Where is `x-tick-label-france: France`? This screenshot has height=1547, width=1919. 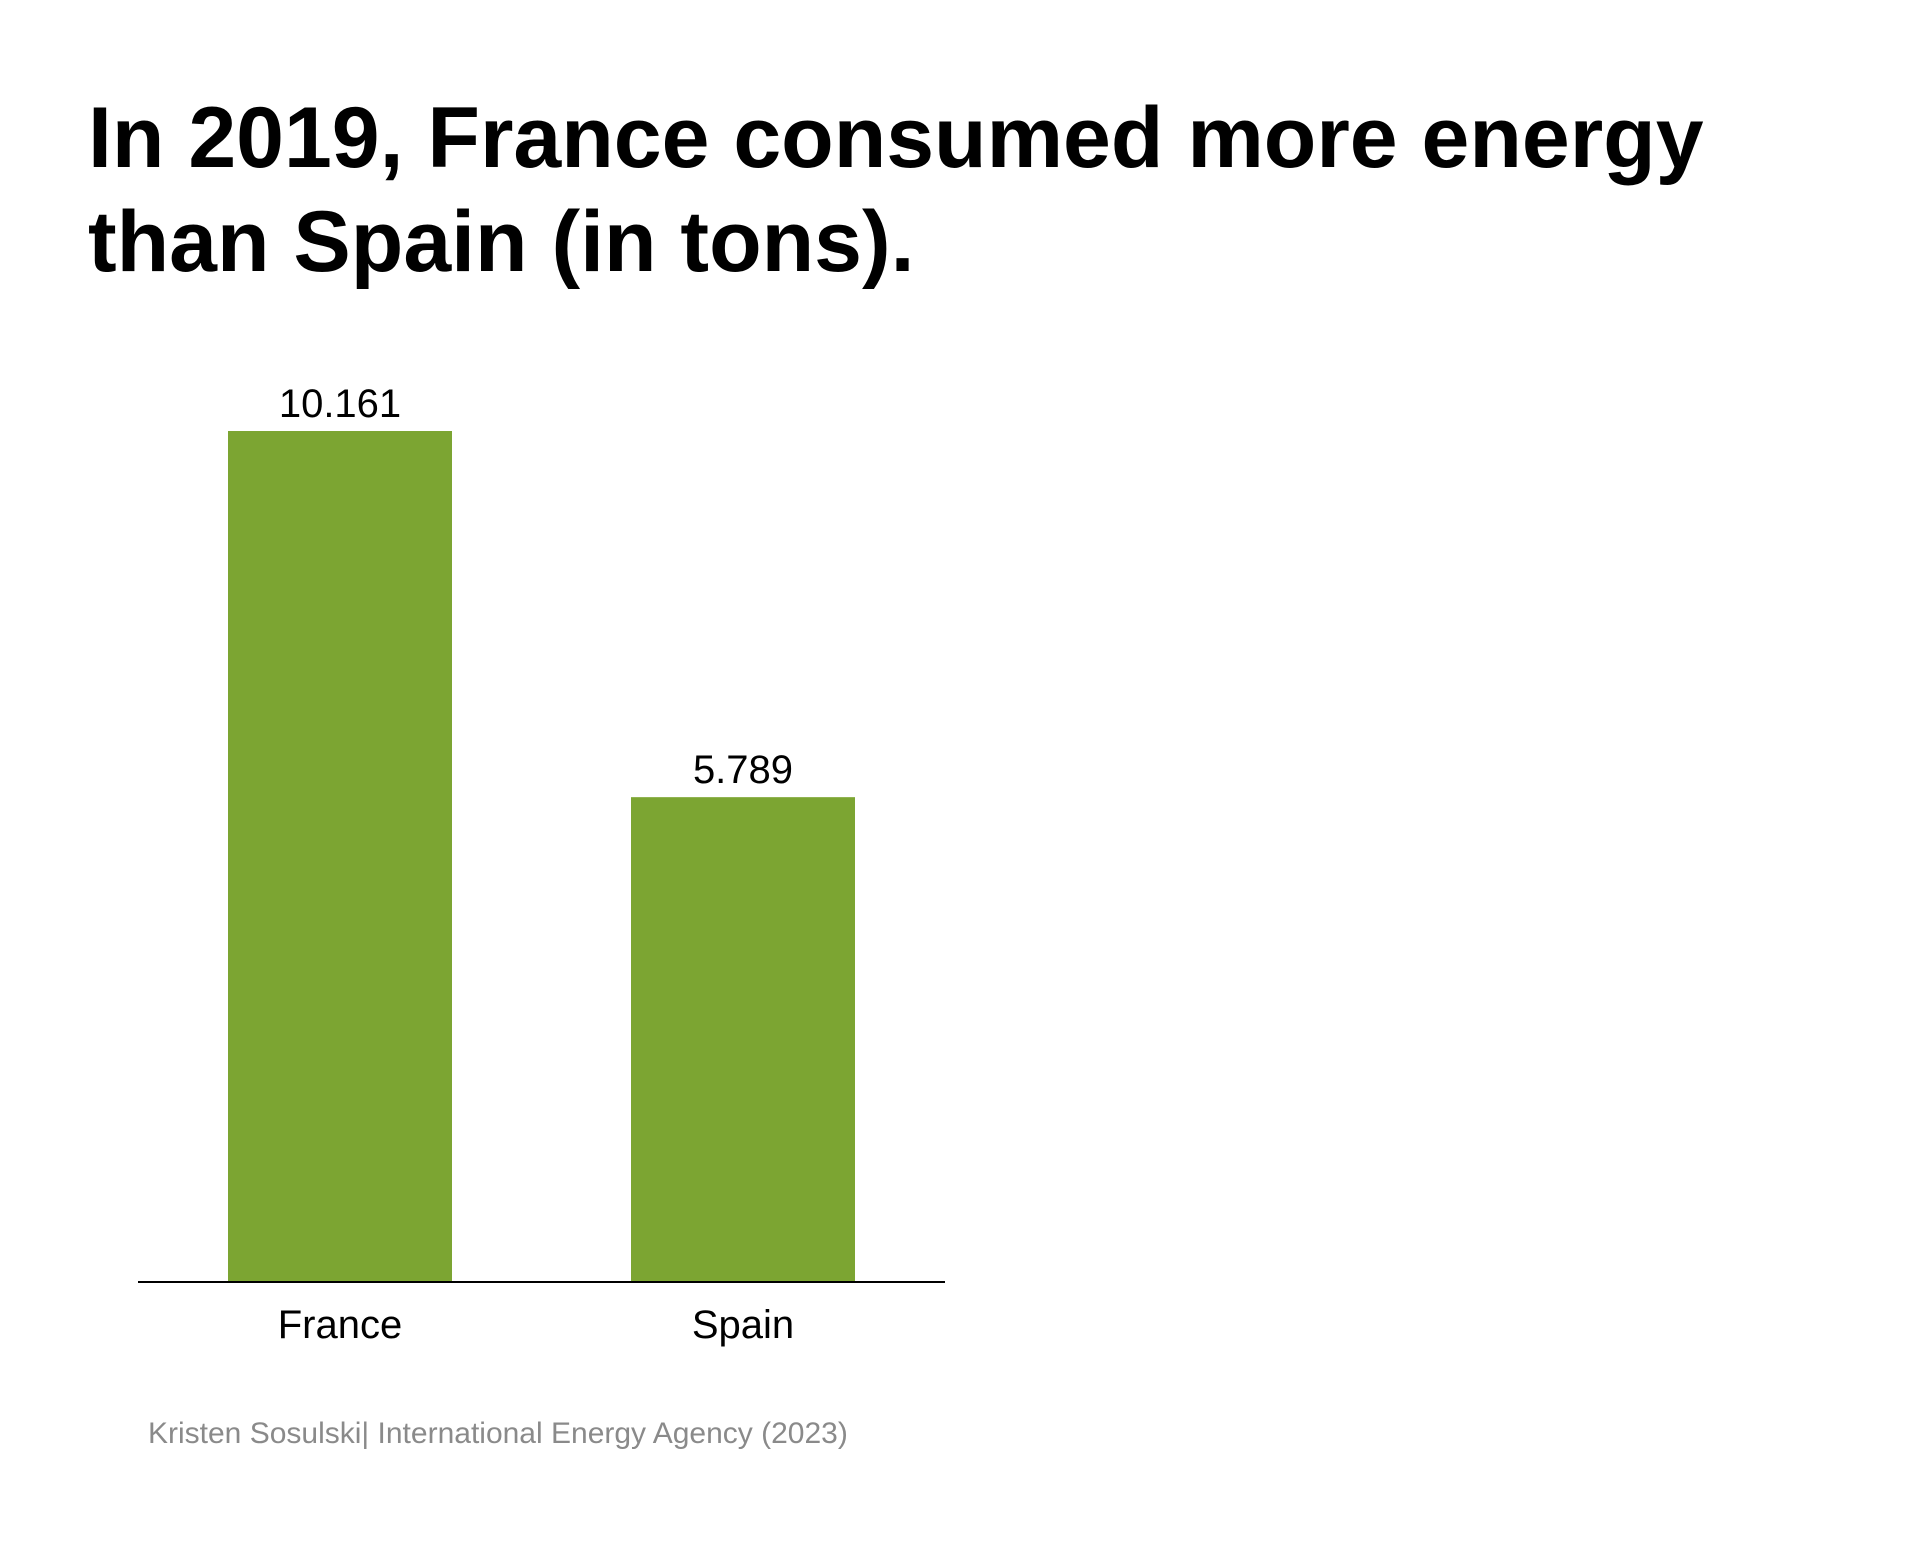
x-tick-label-france: France is located at coordinates (340, 1325).